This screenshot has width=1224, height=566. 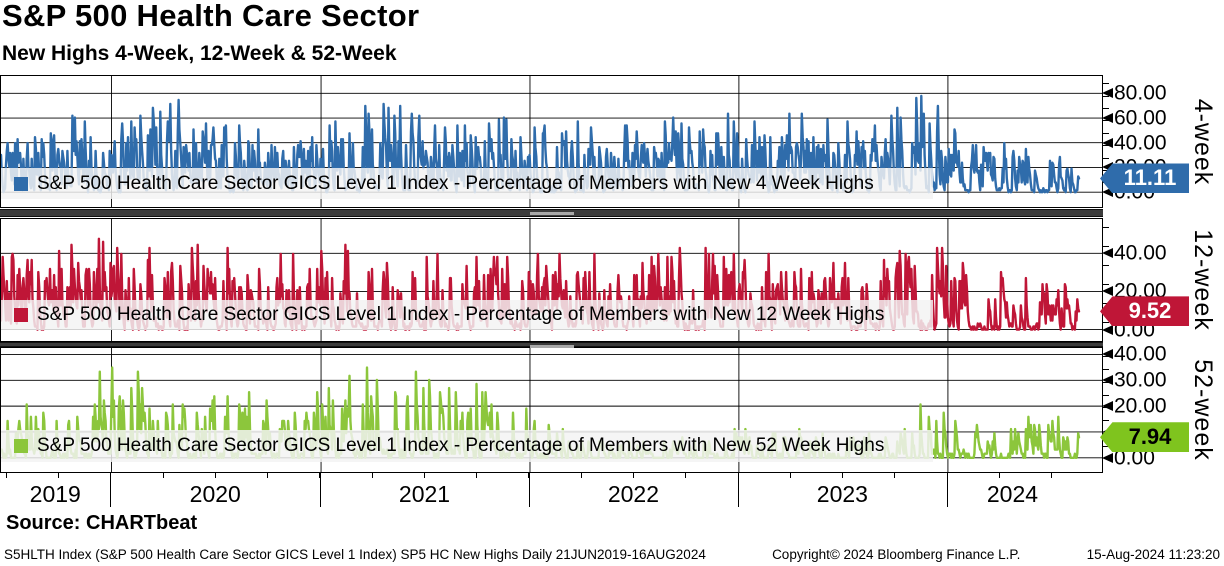 What do you see at coordinates (1140, 406) in the screenshot?
I see `ytick-label: 20.00` at bounding box center [1140, 406].